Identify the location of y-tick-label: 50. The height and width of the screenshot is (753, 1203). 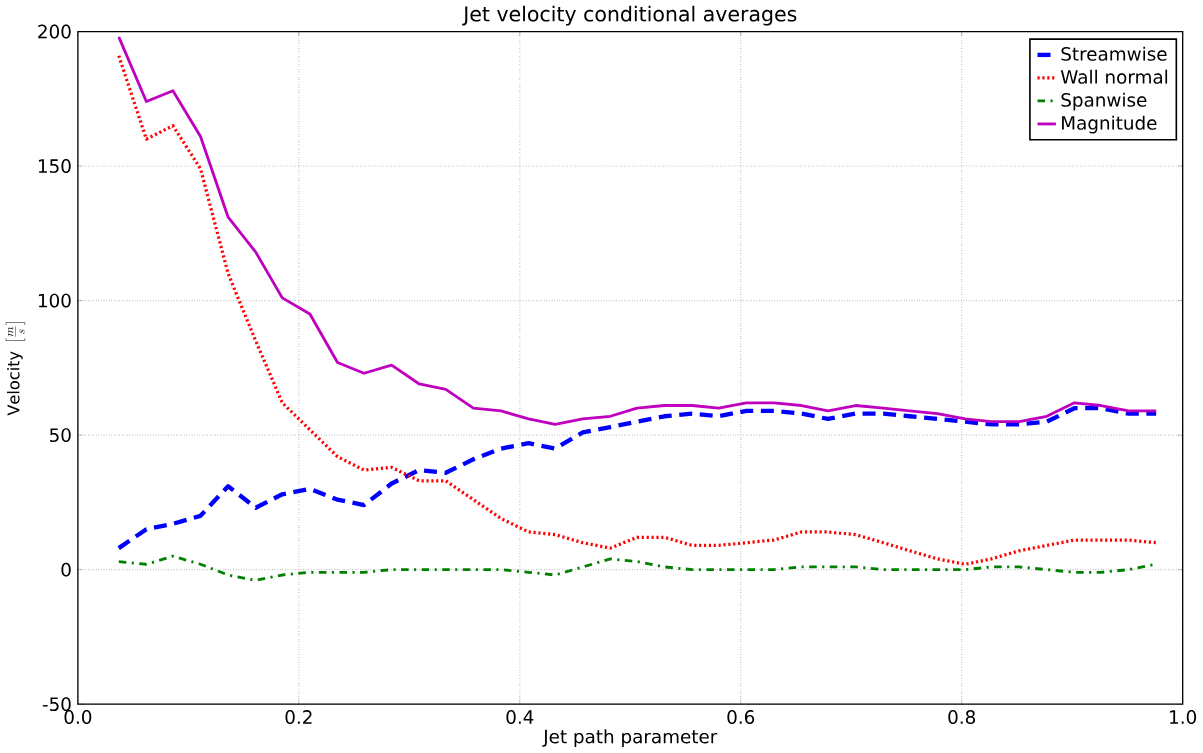
(60, 435).